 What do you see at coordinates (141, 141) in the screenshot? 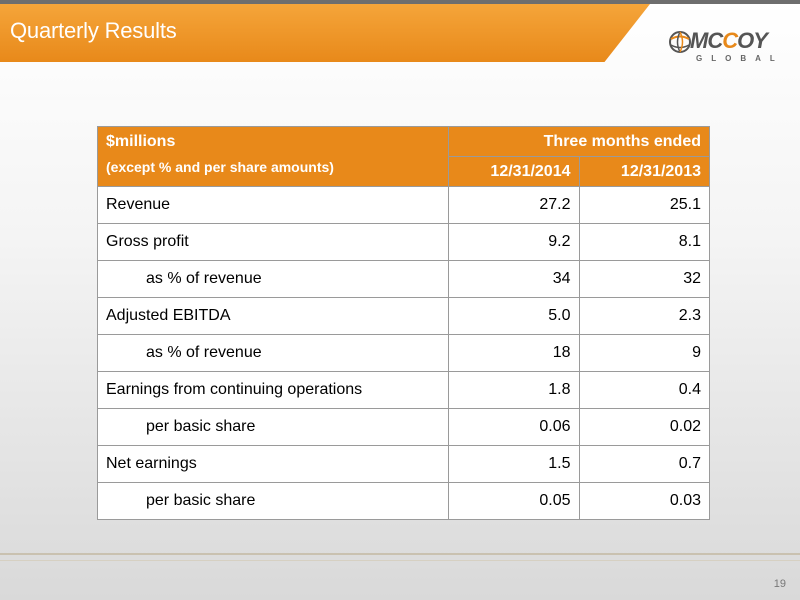
I see `header-units: $millions` at bounding box center [141, 141].